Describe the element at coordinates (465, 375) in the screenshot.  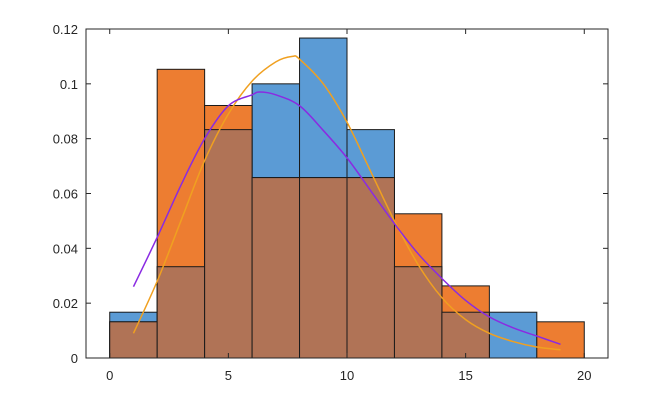
I see `x-tick-label-3: 15` at that location.